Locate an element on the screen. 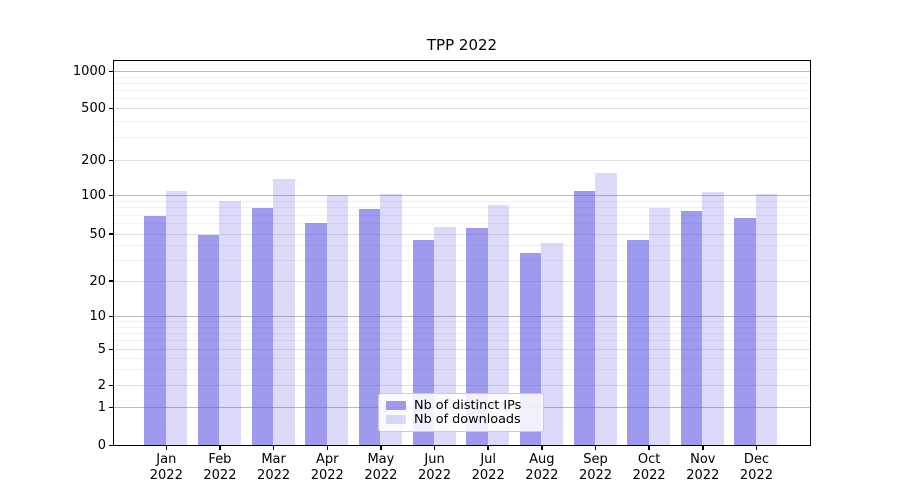 The image size is (900, 500). x-tick-mark-may is located at coordinates (381, 447).